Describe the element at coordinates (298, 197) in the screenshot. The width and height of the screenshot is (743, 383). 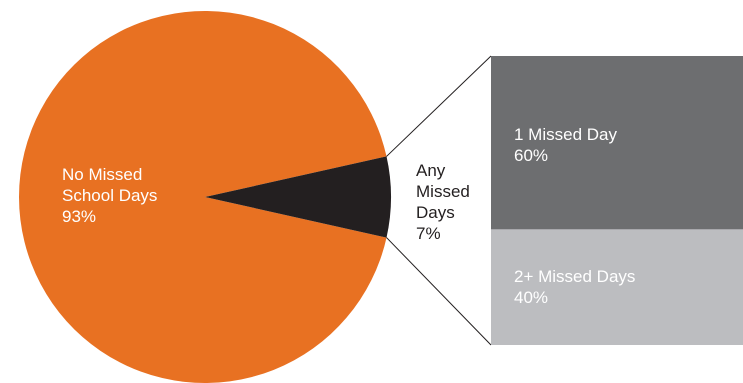
I see `pie-slice-any-missed-days` at that location.